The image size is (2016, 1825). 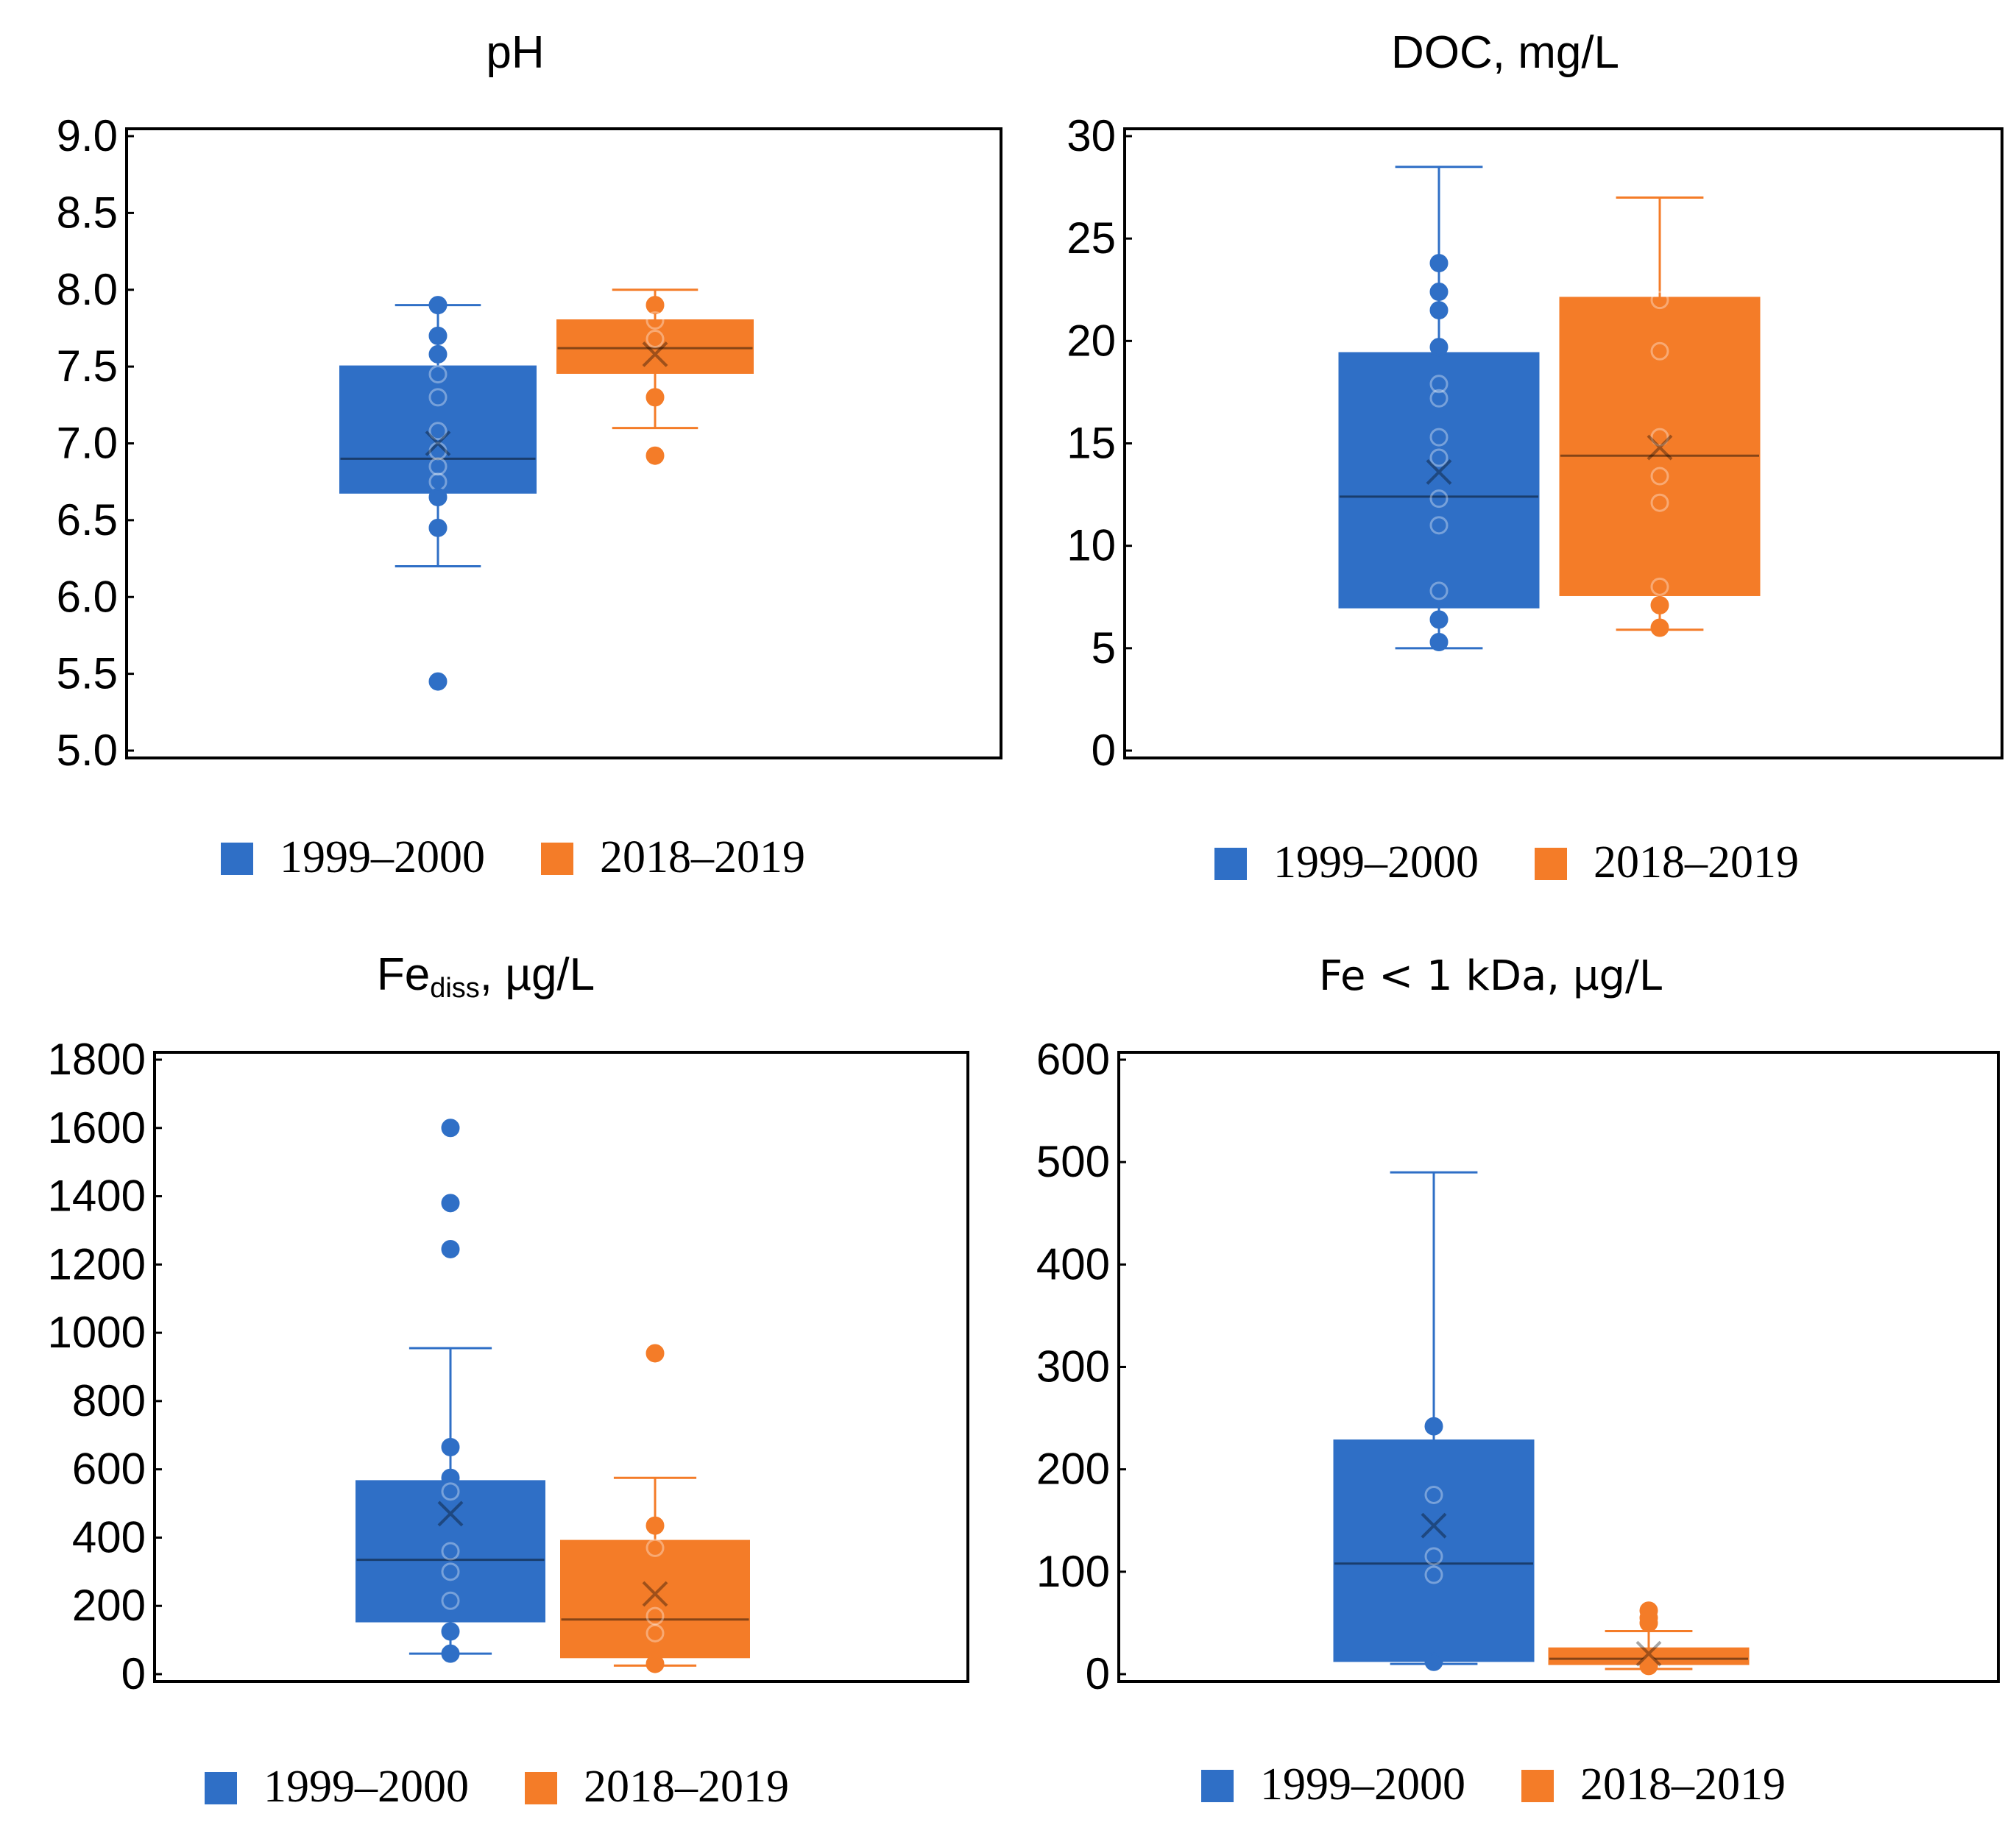 I want to click on y-axis-ticks: 5.0 5.5 6.0 6.5 7.0 7.5 8.0 8.5 9.0, so click(x=95, y=443).